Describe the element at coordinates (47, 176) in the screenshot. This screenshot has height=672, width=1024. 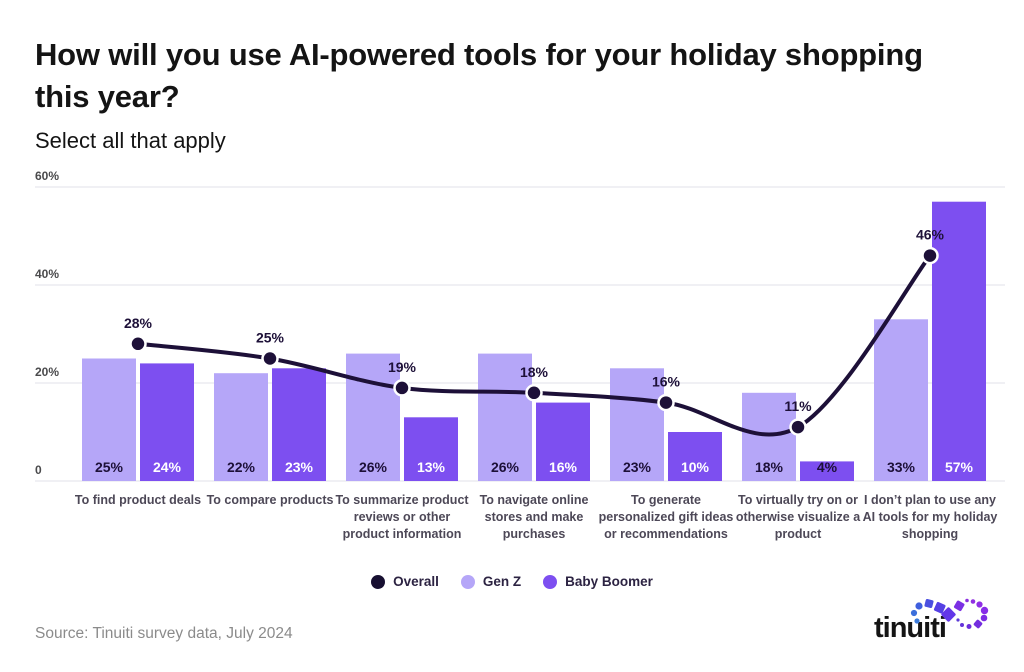
I see `y-tick-label: 60%` at that location.